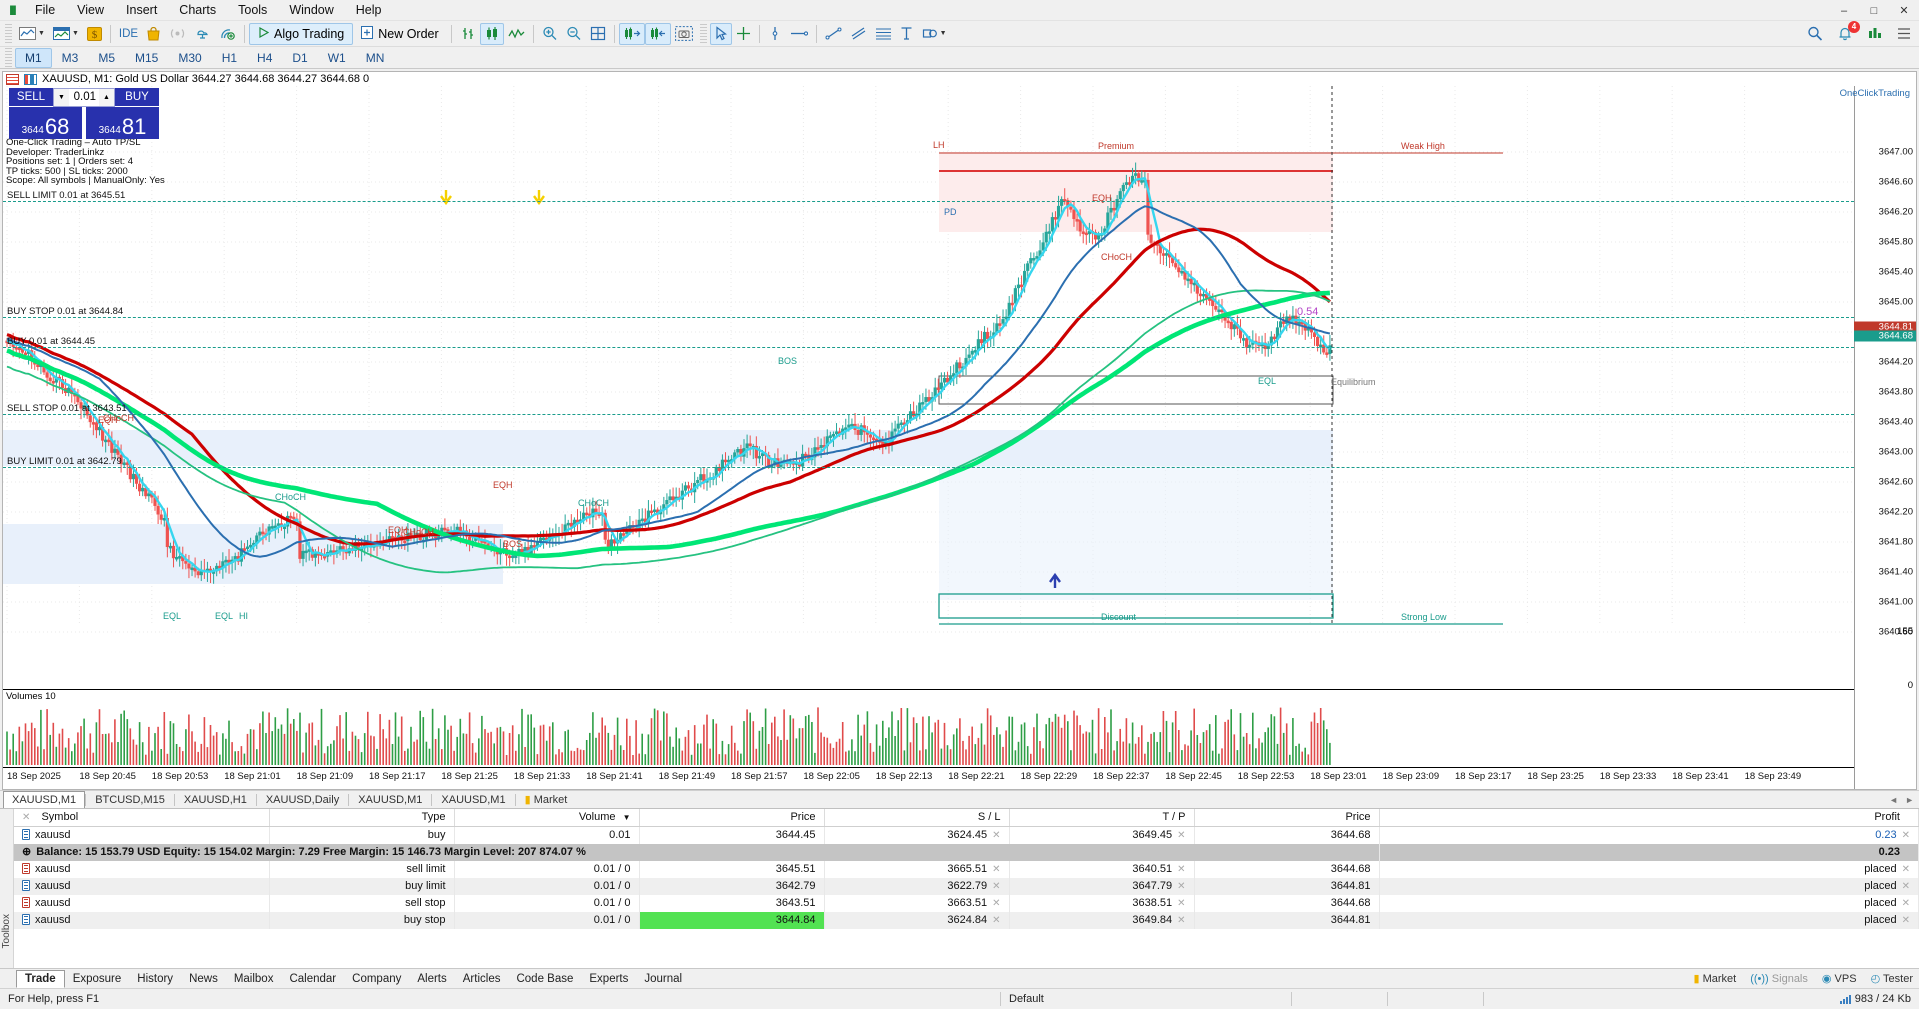  Describe the element at coordinates (1901, 800) in the screenshot. I see `chart-tab-scroll-controls: ◄ ►` at that location.